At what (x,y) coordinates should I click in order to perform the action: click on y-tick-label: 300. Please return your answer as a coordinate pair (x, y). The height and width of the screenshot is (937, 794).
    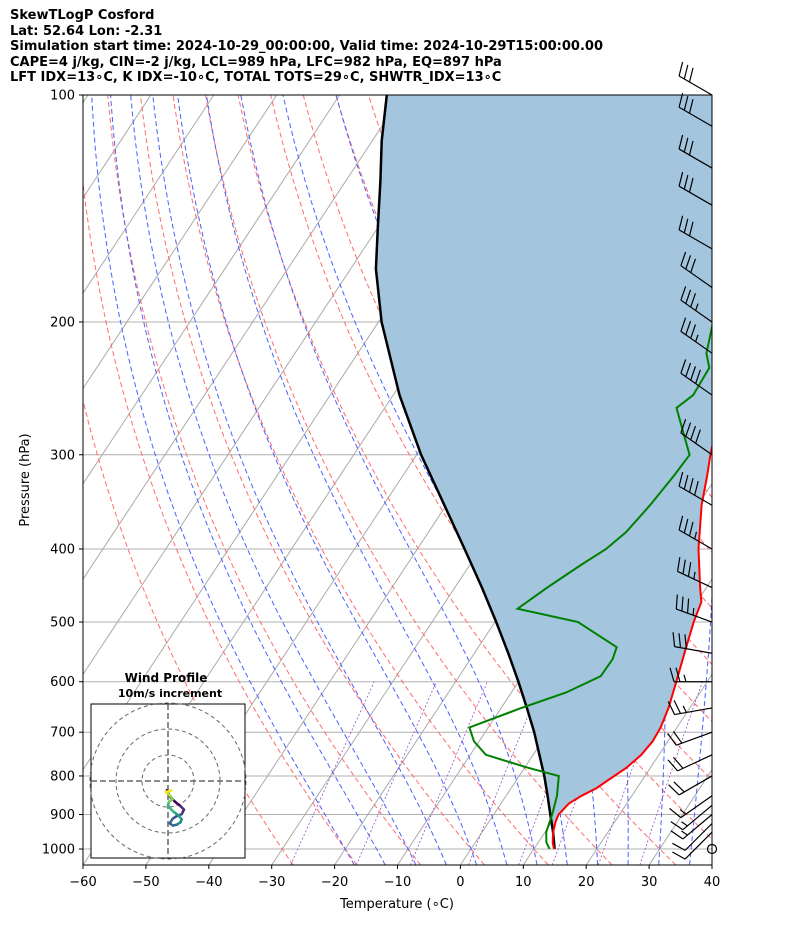
    Looking at the image, I should click on (62, 455).